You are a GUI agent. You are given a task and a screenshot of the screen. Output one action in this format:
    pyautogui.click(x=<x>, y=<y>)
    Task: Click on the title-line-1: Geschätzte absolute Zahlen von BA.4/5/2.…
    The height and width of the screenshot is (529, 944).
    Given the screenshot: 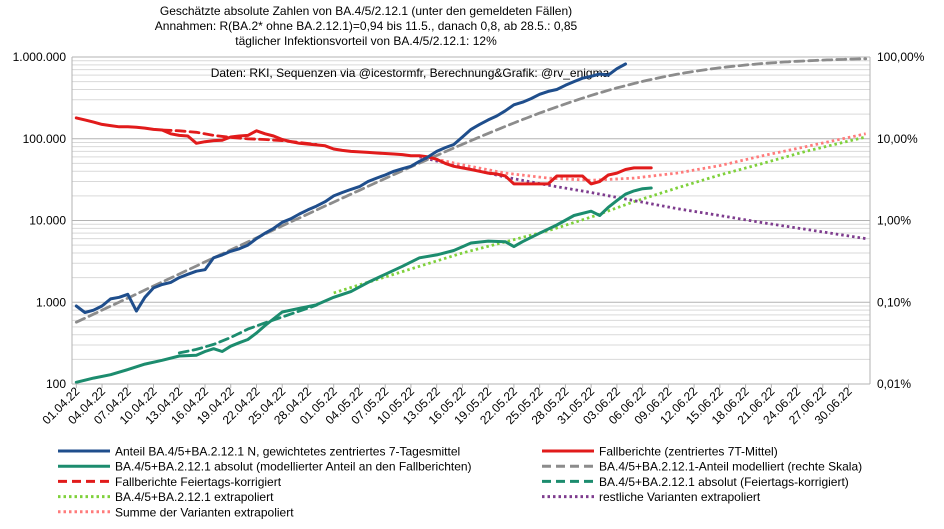 What is the action you would take?
    pyautogui.click(x=366, y=11)
    